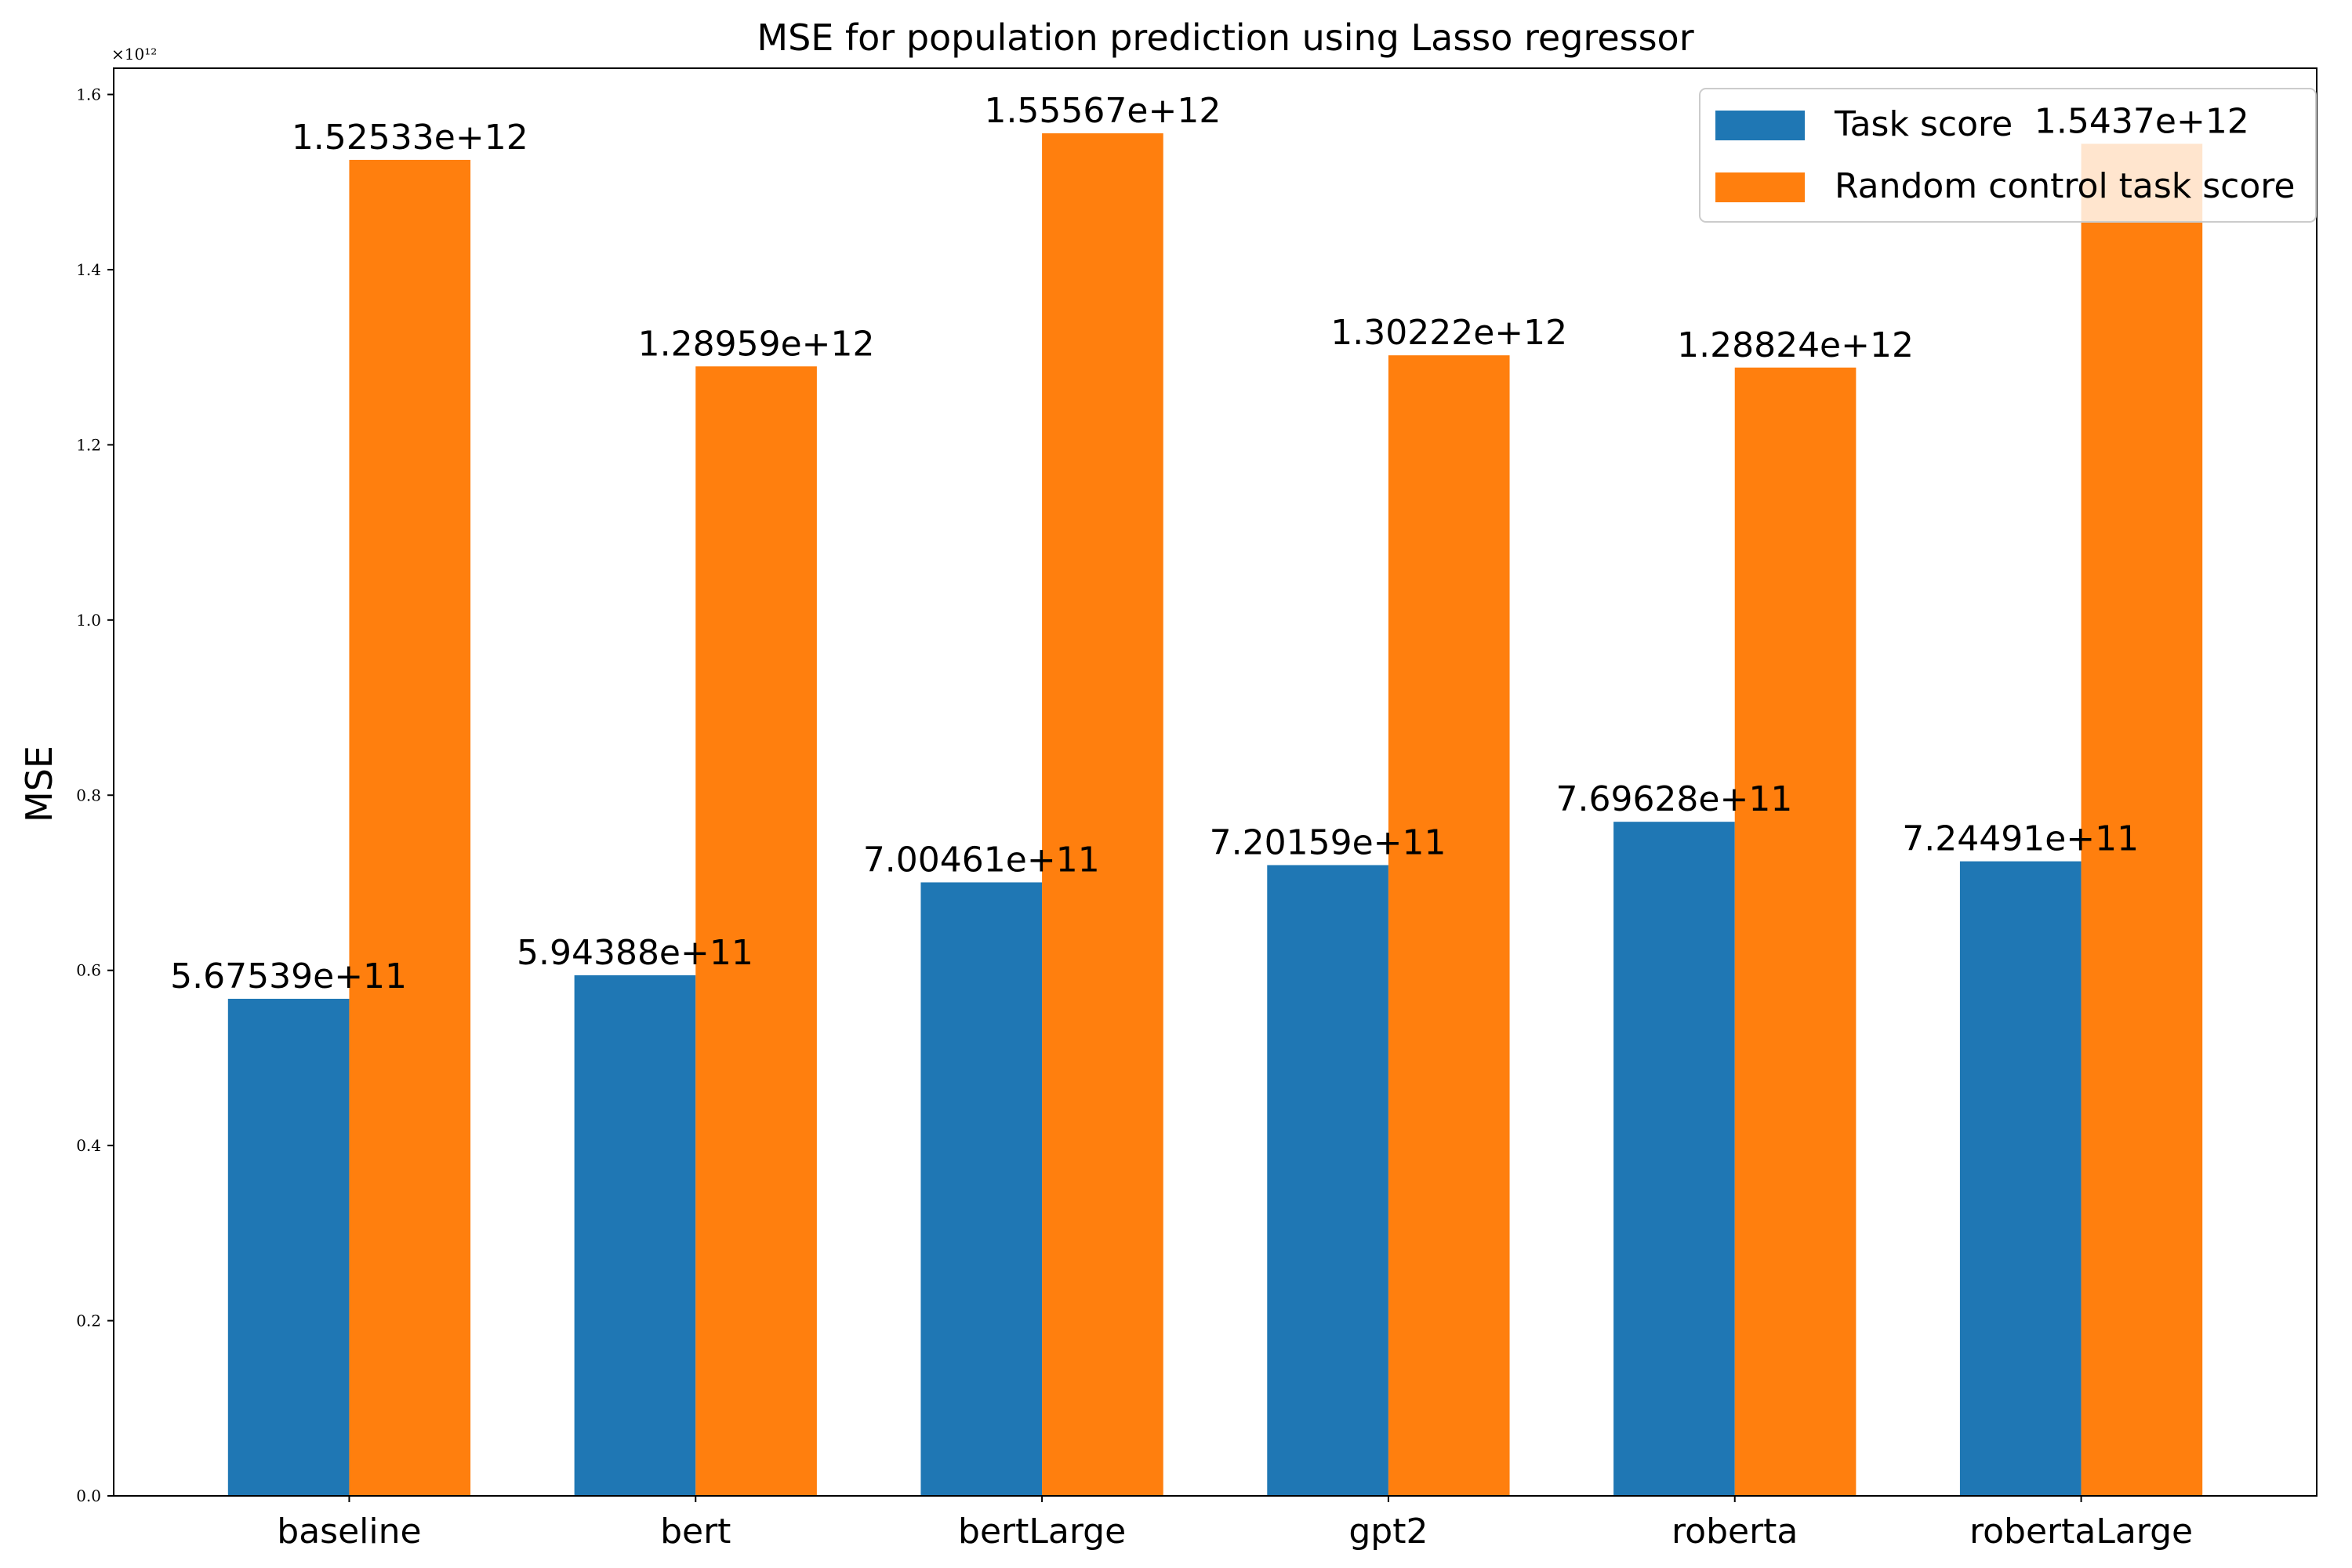 This screenshot has width=2352, height=1568. I want to click on y-axis-offset-label: ×10¹², so click(134, 54).